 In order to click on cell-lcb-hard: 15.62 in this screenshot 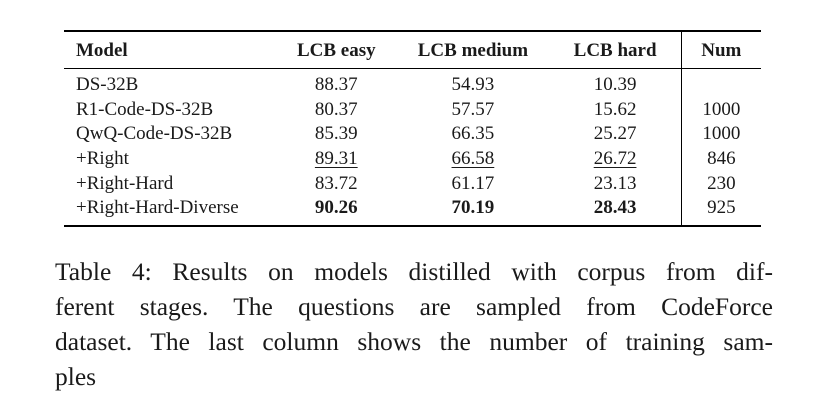, I will do `click(615, 109)`.